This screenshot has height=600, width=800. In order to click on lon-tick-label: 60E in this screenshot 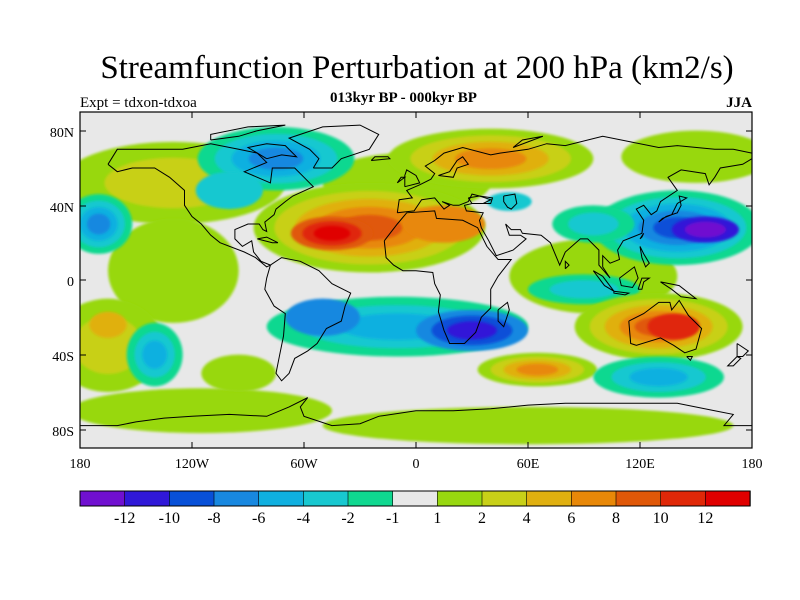, I will do `click(528, 464)`.